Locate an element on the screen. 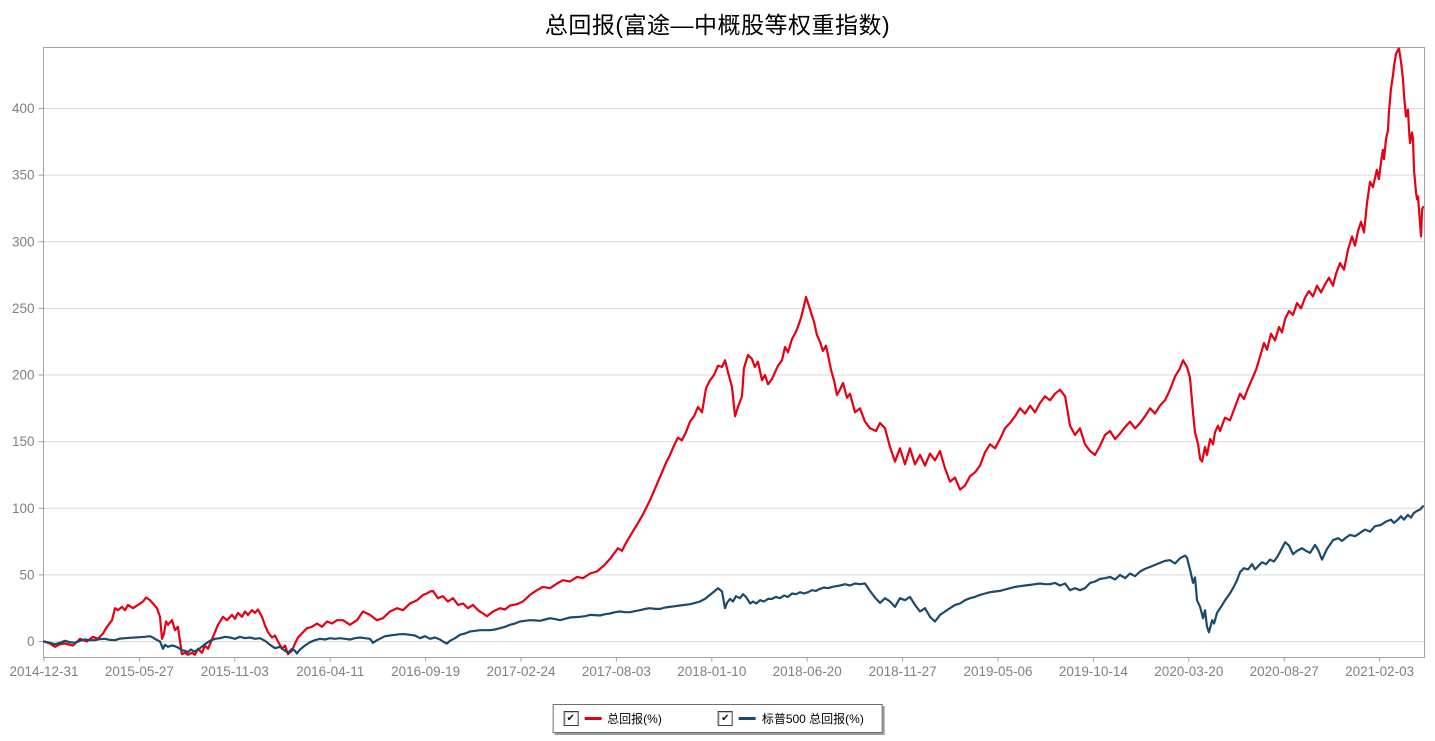  svg-text: 2017-02-24 is located at coordinates (521, 671).